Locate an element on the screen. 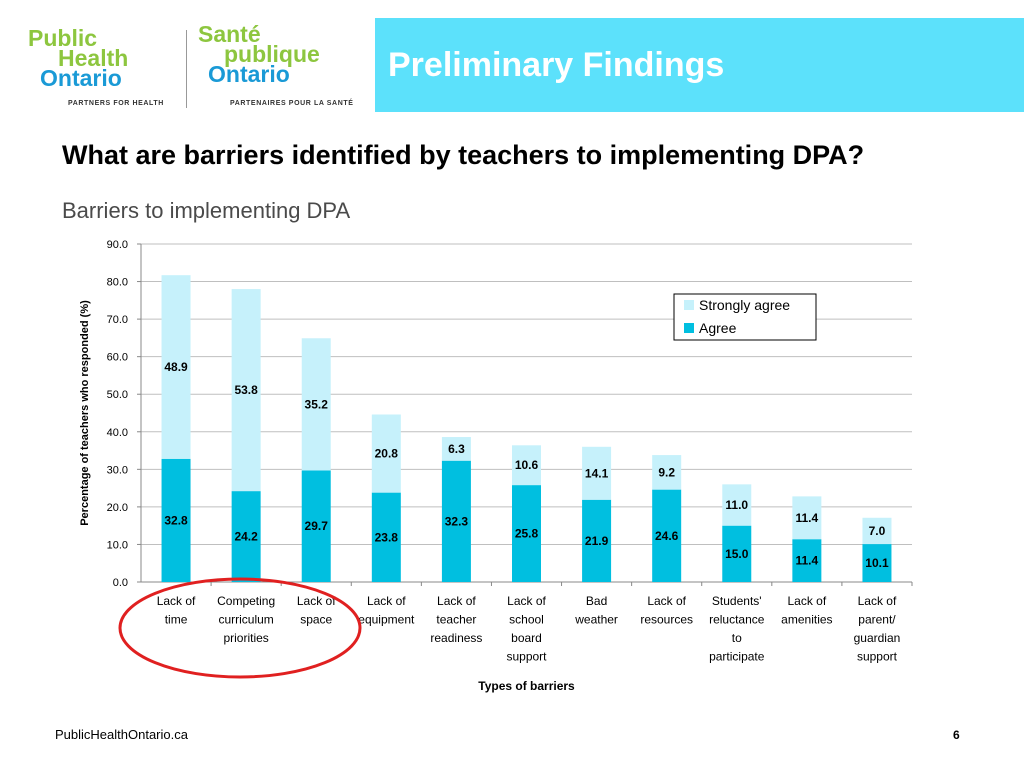 The width and height of the screenshot is (1024, 768). data-label-agree: 21.9 is located at coordinates (597, 541).